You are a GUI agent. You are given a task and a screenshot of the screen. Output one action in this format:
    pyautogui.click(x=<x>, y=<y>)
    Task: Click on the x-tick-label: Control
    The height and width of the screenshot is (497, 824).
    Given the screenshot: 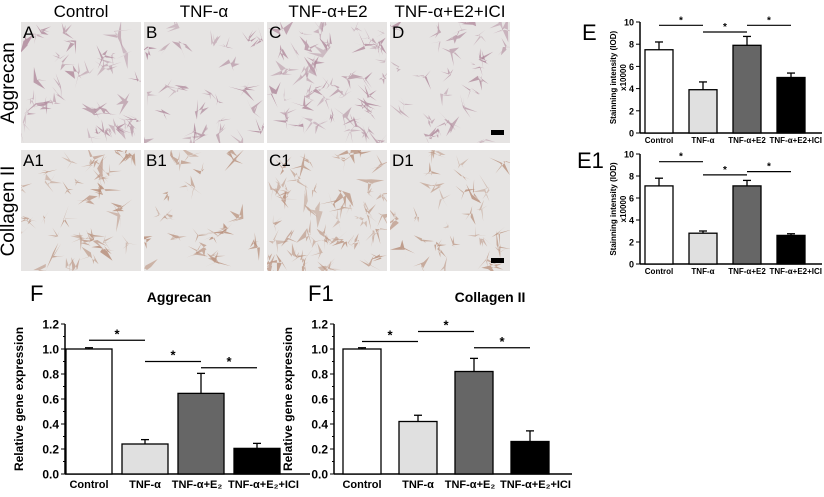 What is the action you would take?
    pyautogui.click(x=659, y=140)
    